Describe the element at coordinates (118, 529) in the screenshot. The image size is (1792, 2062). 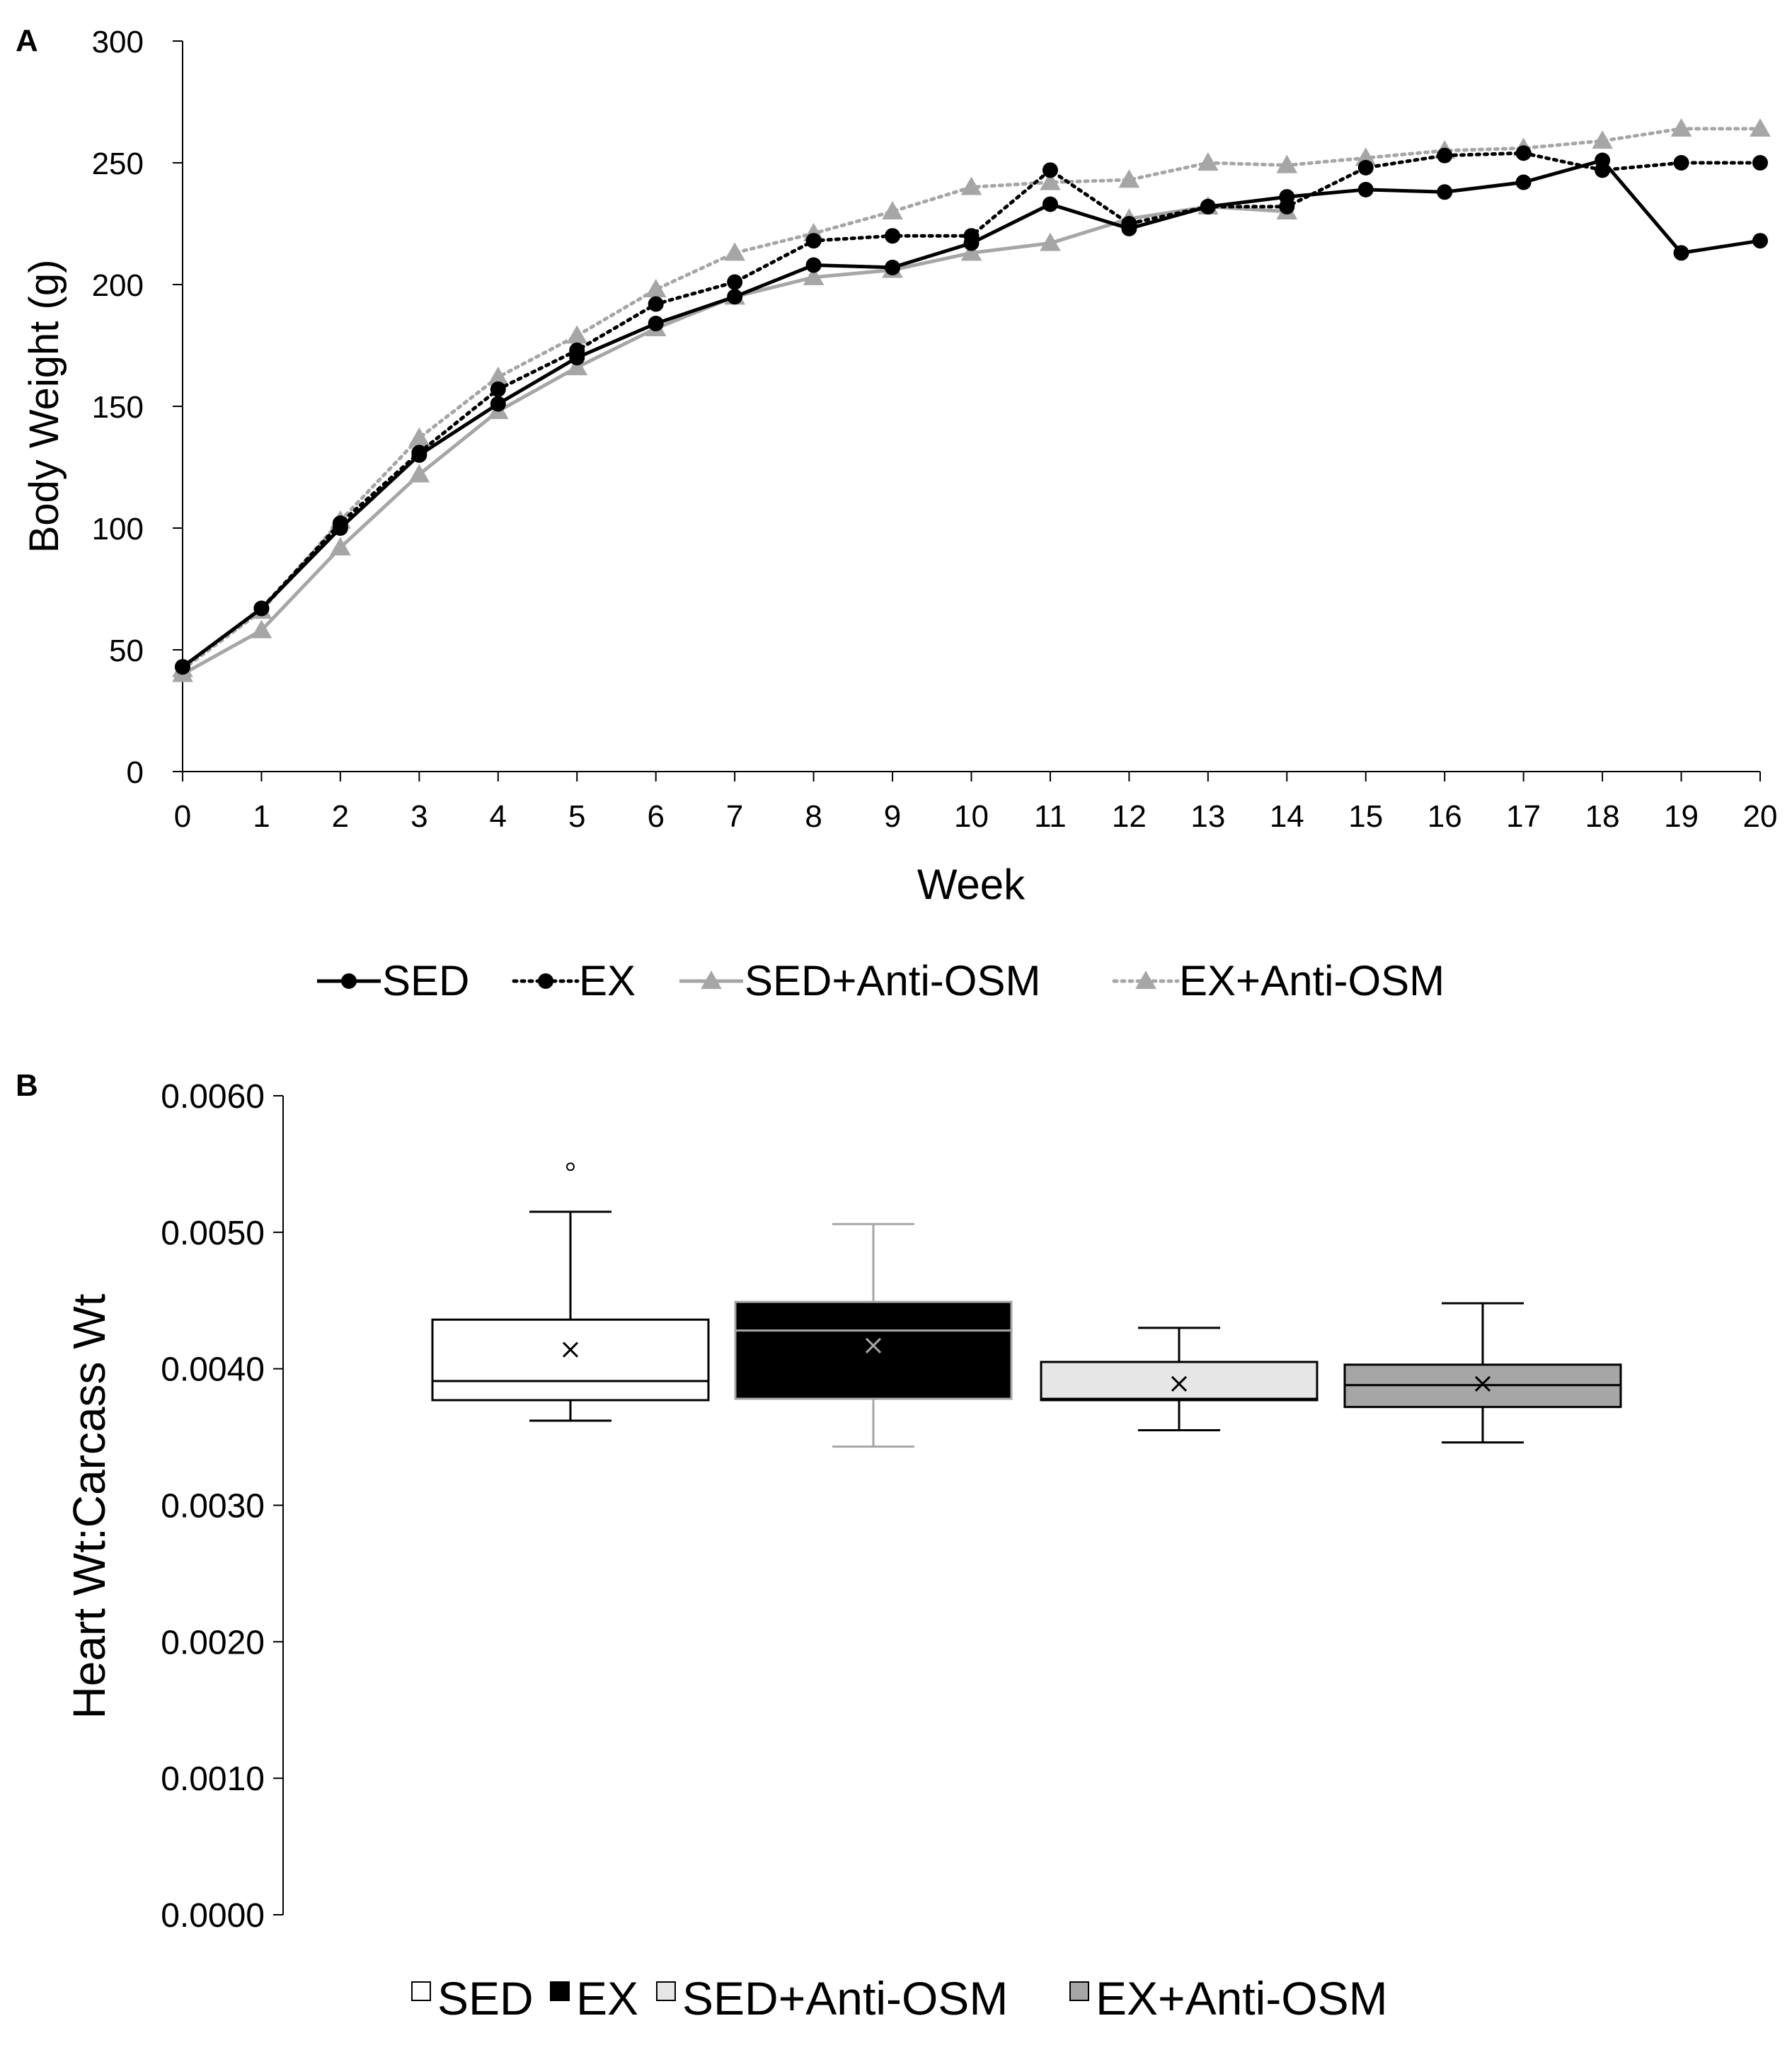
I see `panel-a-y-tick-label: 100` at that location.